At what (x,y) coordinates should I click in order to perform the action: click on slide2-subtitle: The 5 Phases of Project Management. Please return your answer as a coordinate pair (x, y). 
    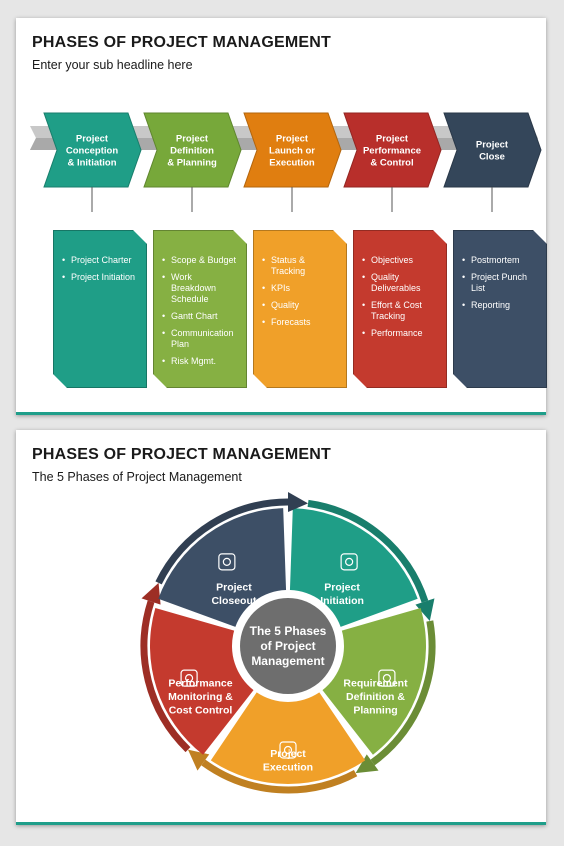
    Looking at the image, I should click on (137, 477).